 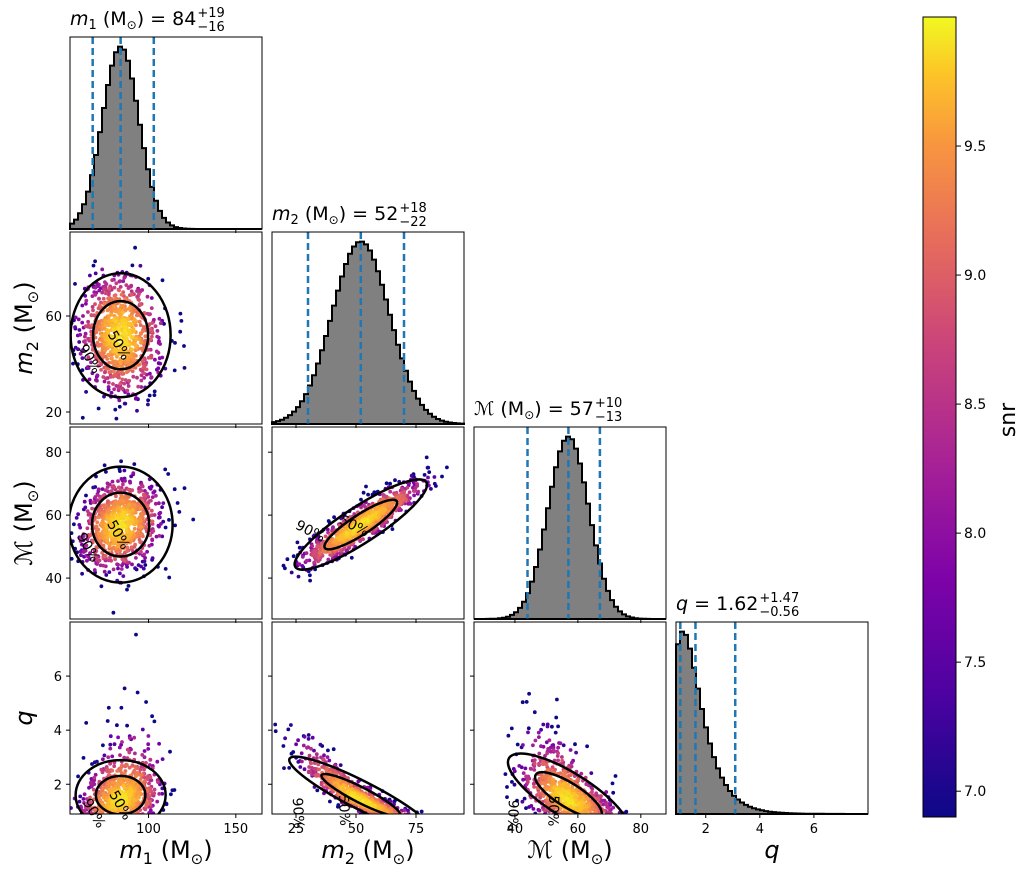 I want to click on hist-frame-q, so click(x=772, y=718).